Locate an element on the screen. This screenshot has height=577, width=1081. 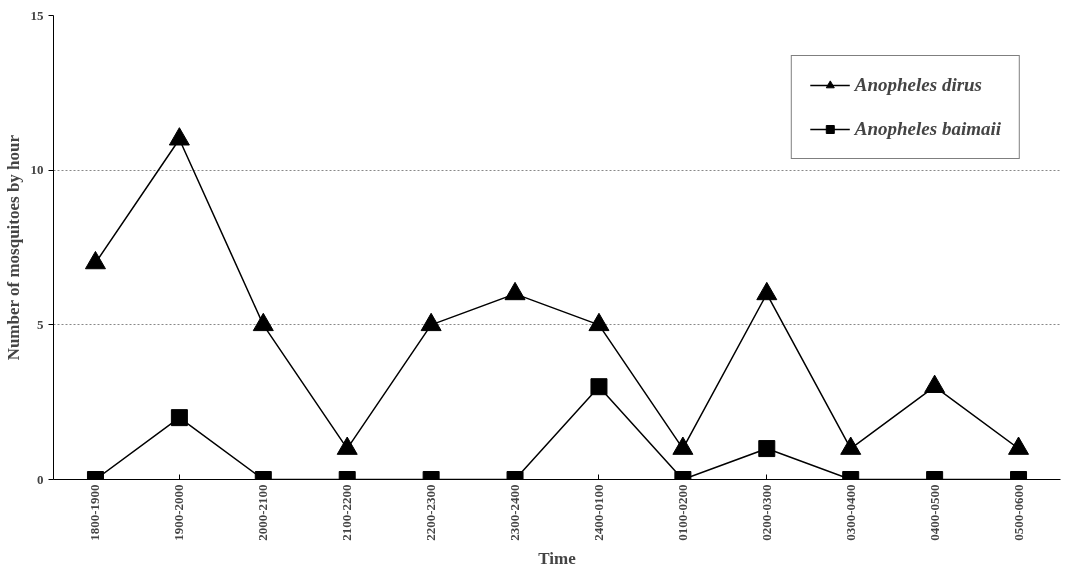
y-tick-label: 0 is located at coordinates (40, 479).